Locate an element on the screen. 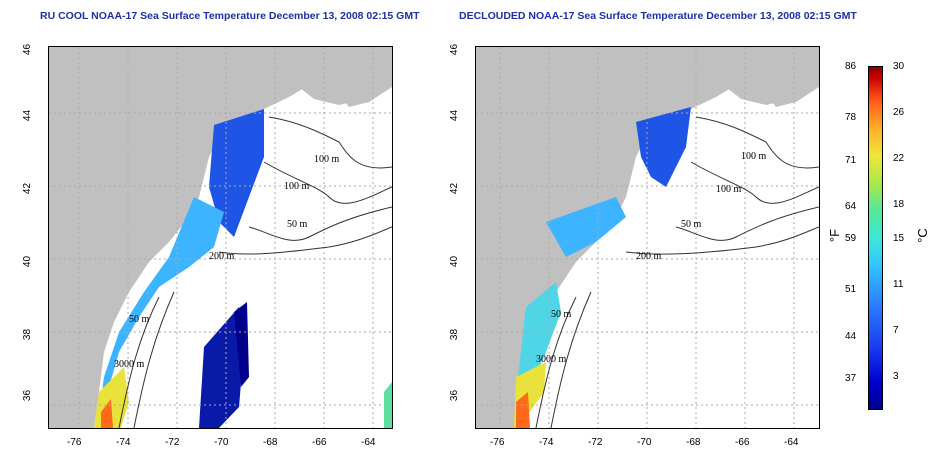 The height and width of the screenshot is (475, 950). sst-scattered-blue is located at coordinates (586, 227).